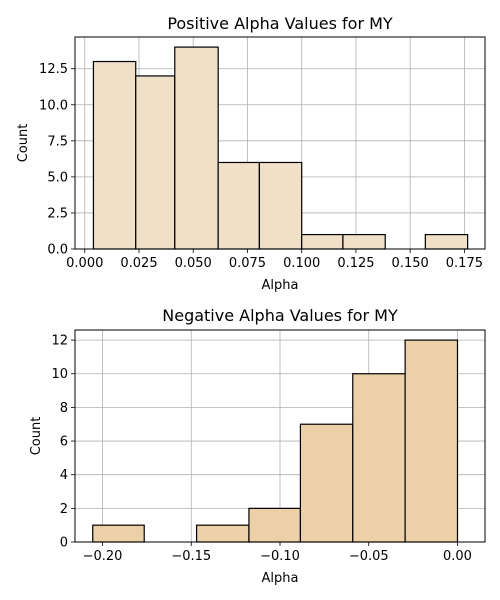  What do you see at coordinates (457, 556) in the screenshot?
I see `x-tick-label: 0.00` at bounding box center [457, 556].